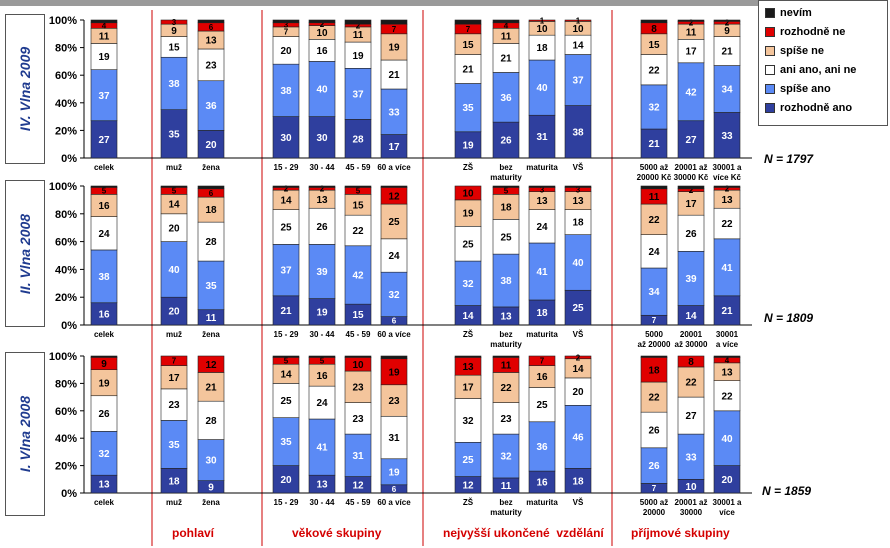 The width and height of the screenshot is (890, 548). What do you see at coordinates (542, 447) in the screenshot?
I see `data-label: 36` at bounding box center [542, 447].